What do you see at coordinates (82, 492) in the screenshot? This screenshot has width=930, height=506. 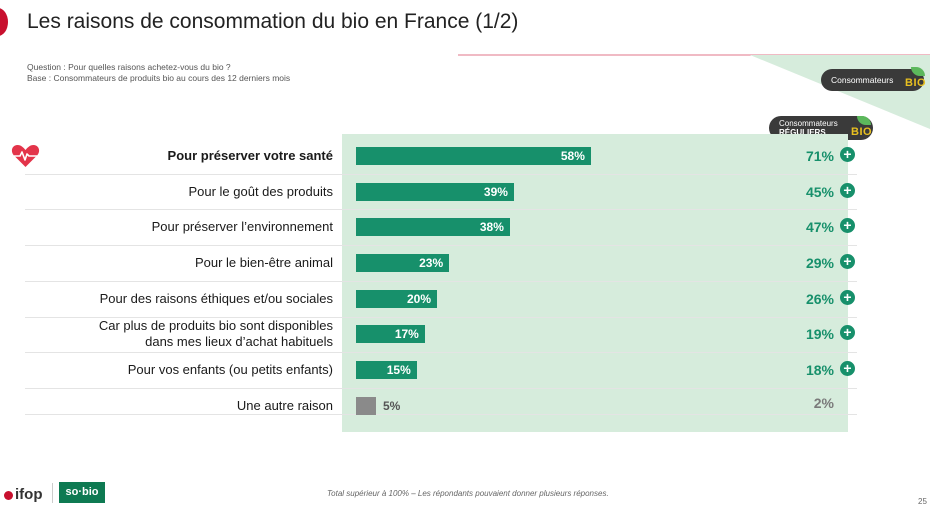 I see `sobio-logo: so·bio` at bounding box center [82, 492].